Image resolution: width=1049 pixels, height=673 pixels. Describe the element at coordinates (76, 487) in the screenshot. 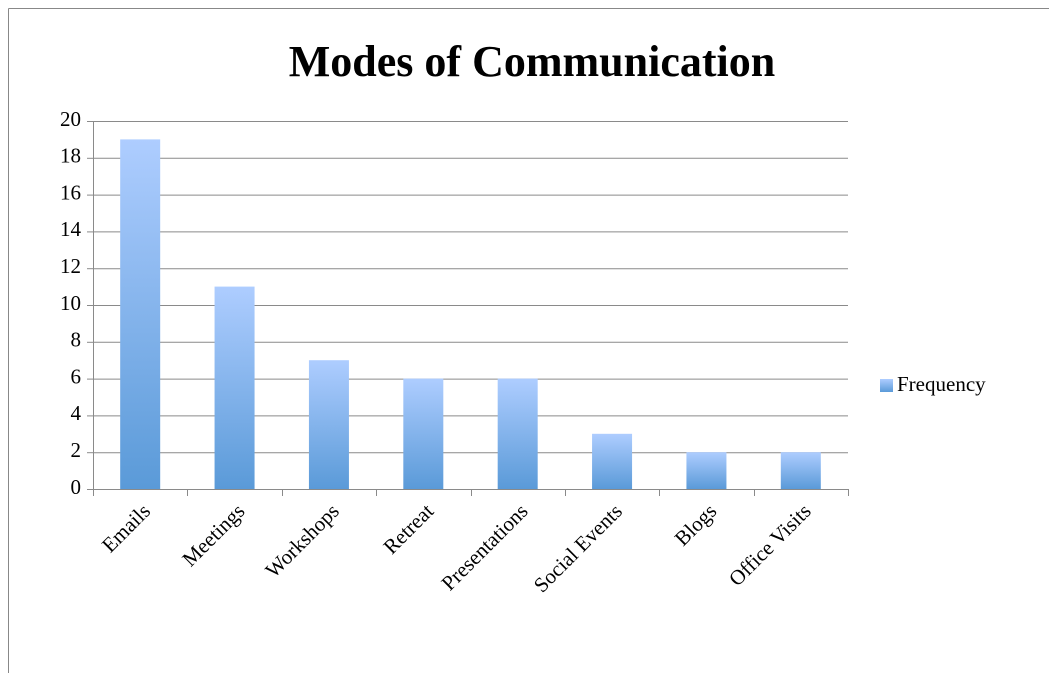

I see `y-tick-label: 0` at that location.